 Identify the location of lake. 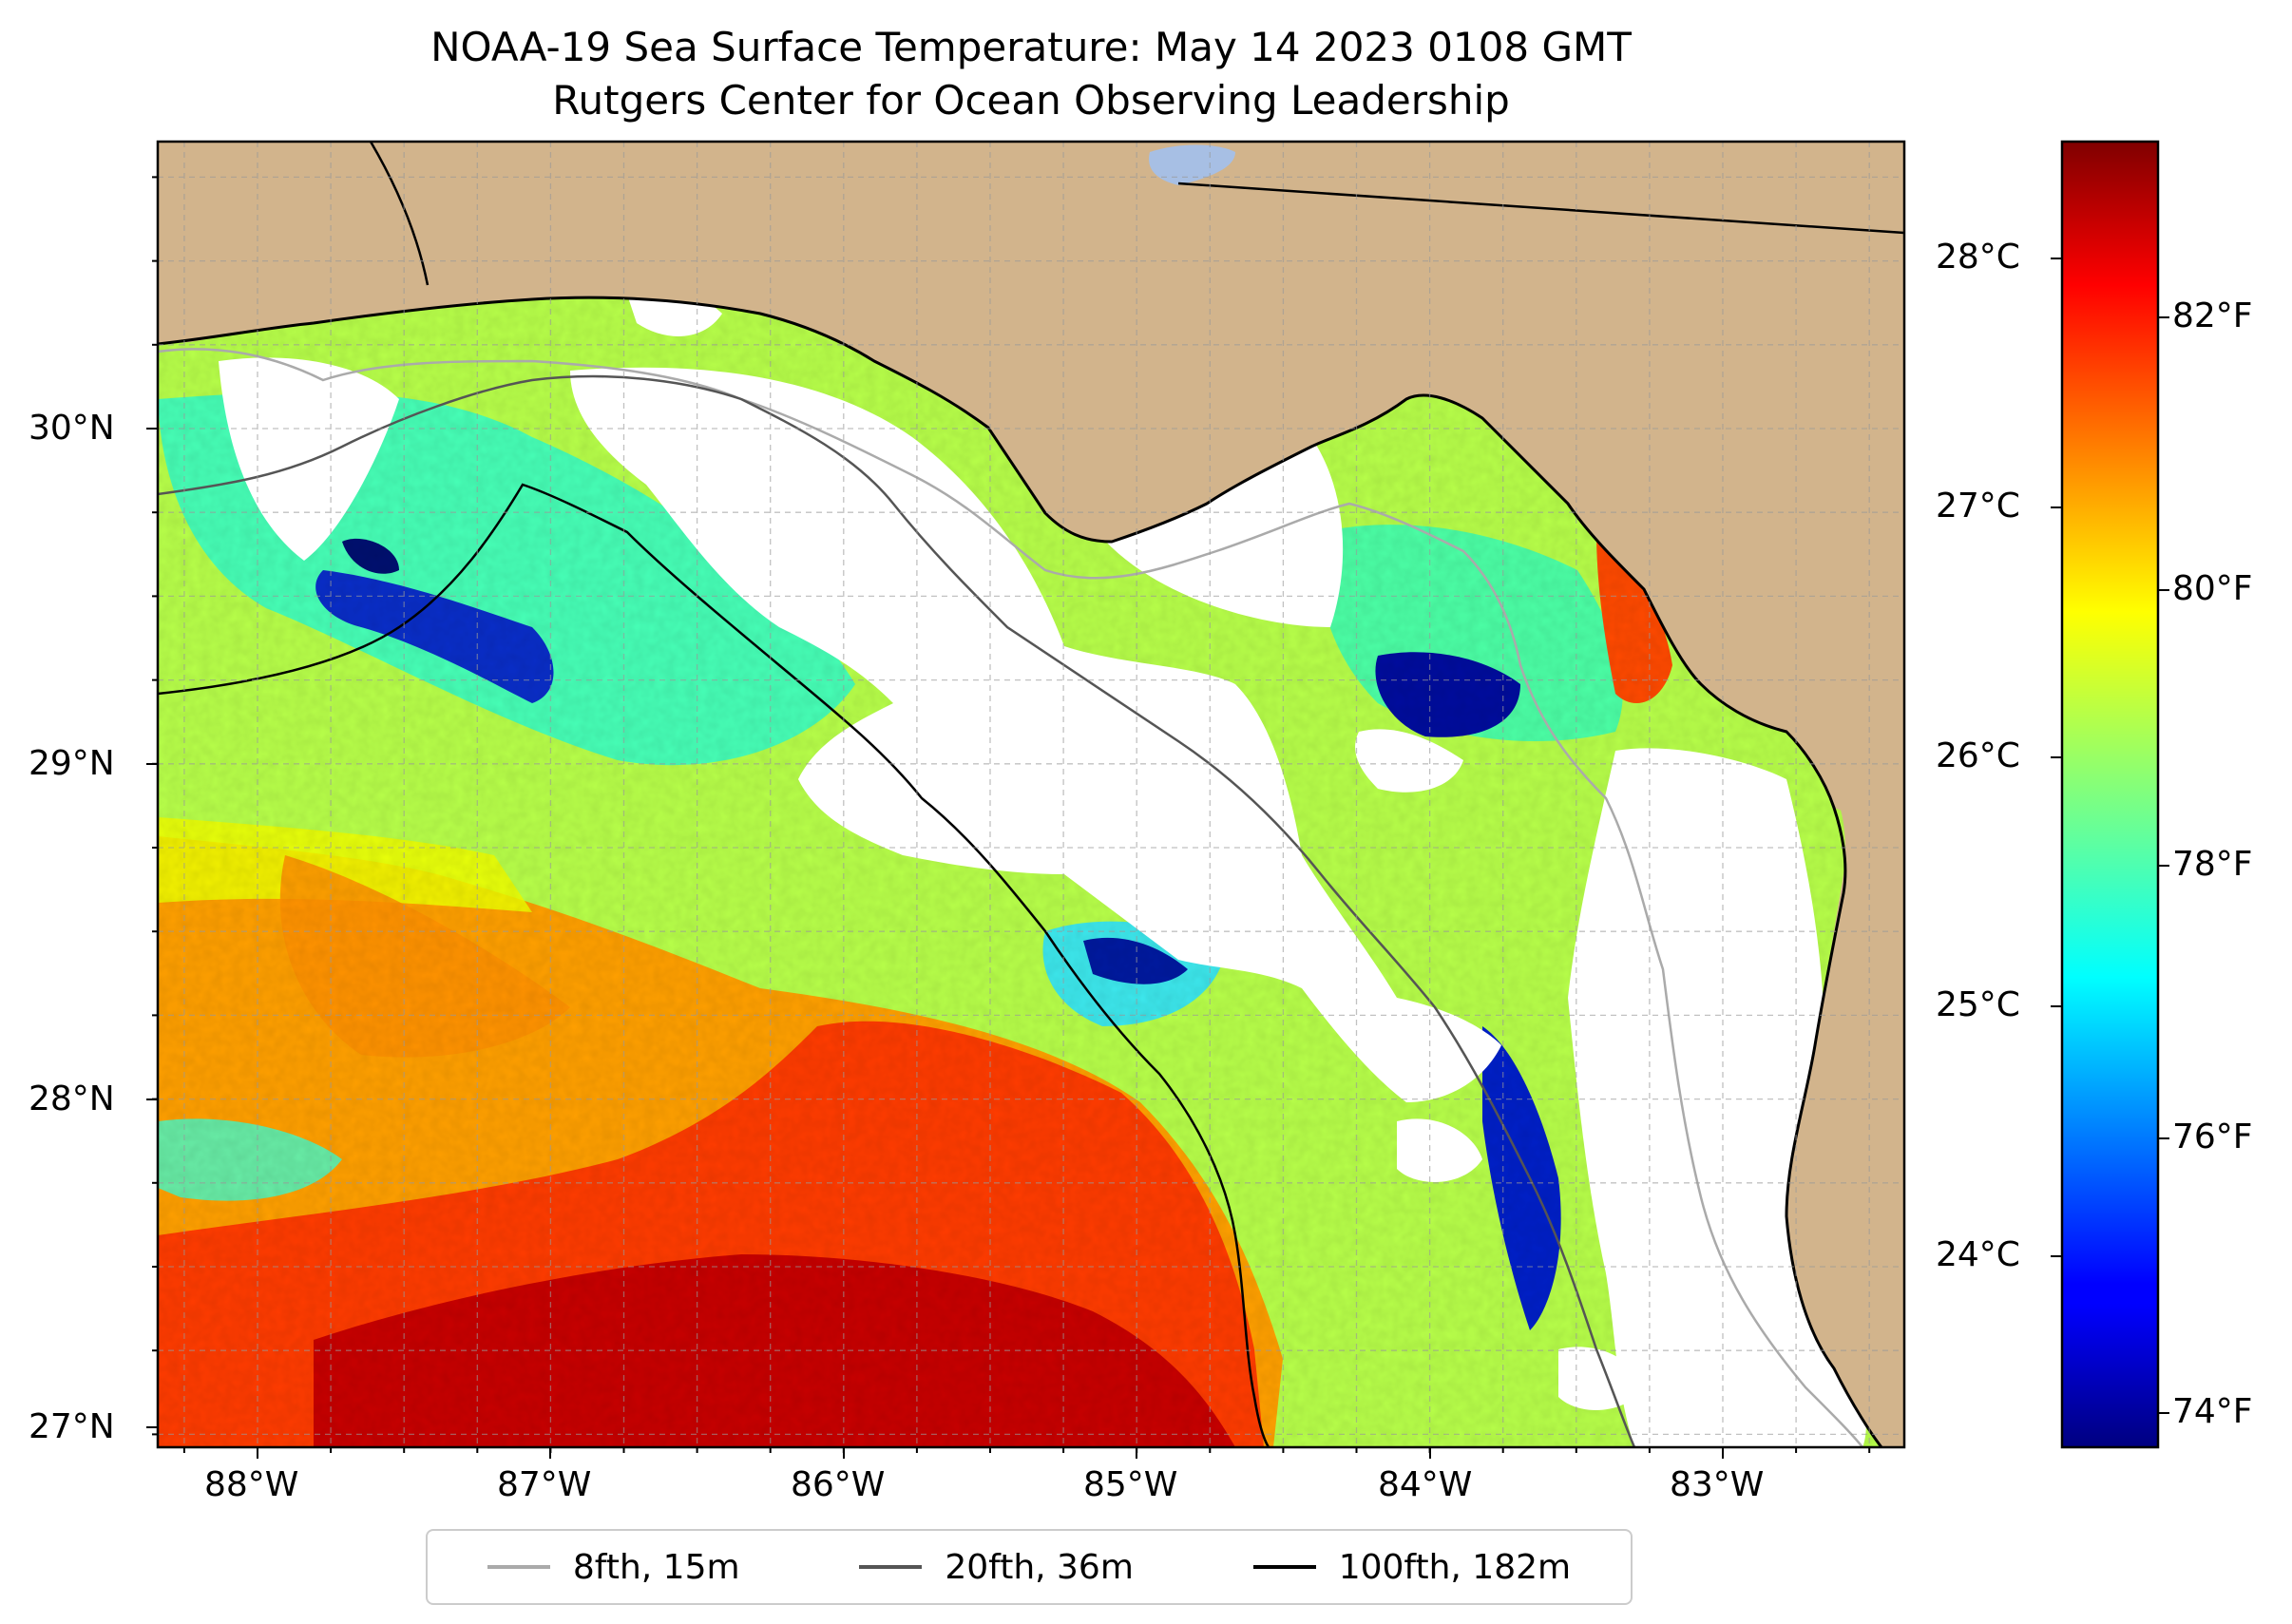
(1192, 164).